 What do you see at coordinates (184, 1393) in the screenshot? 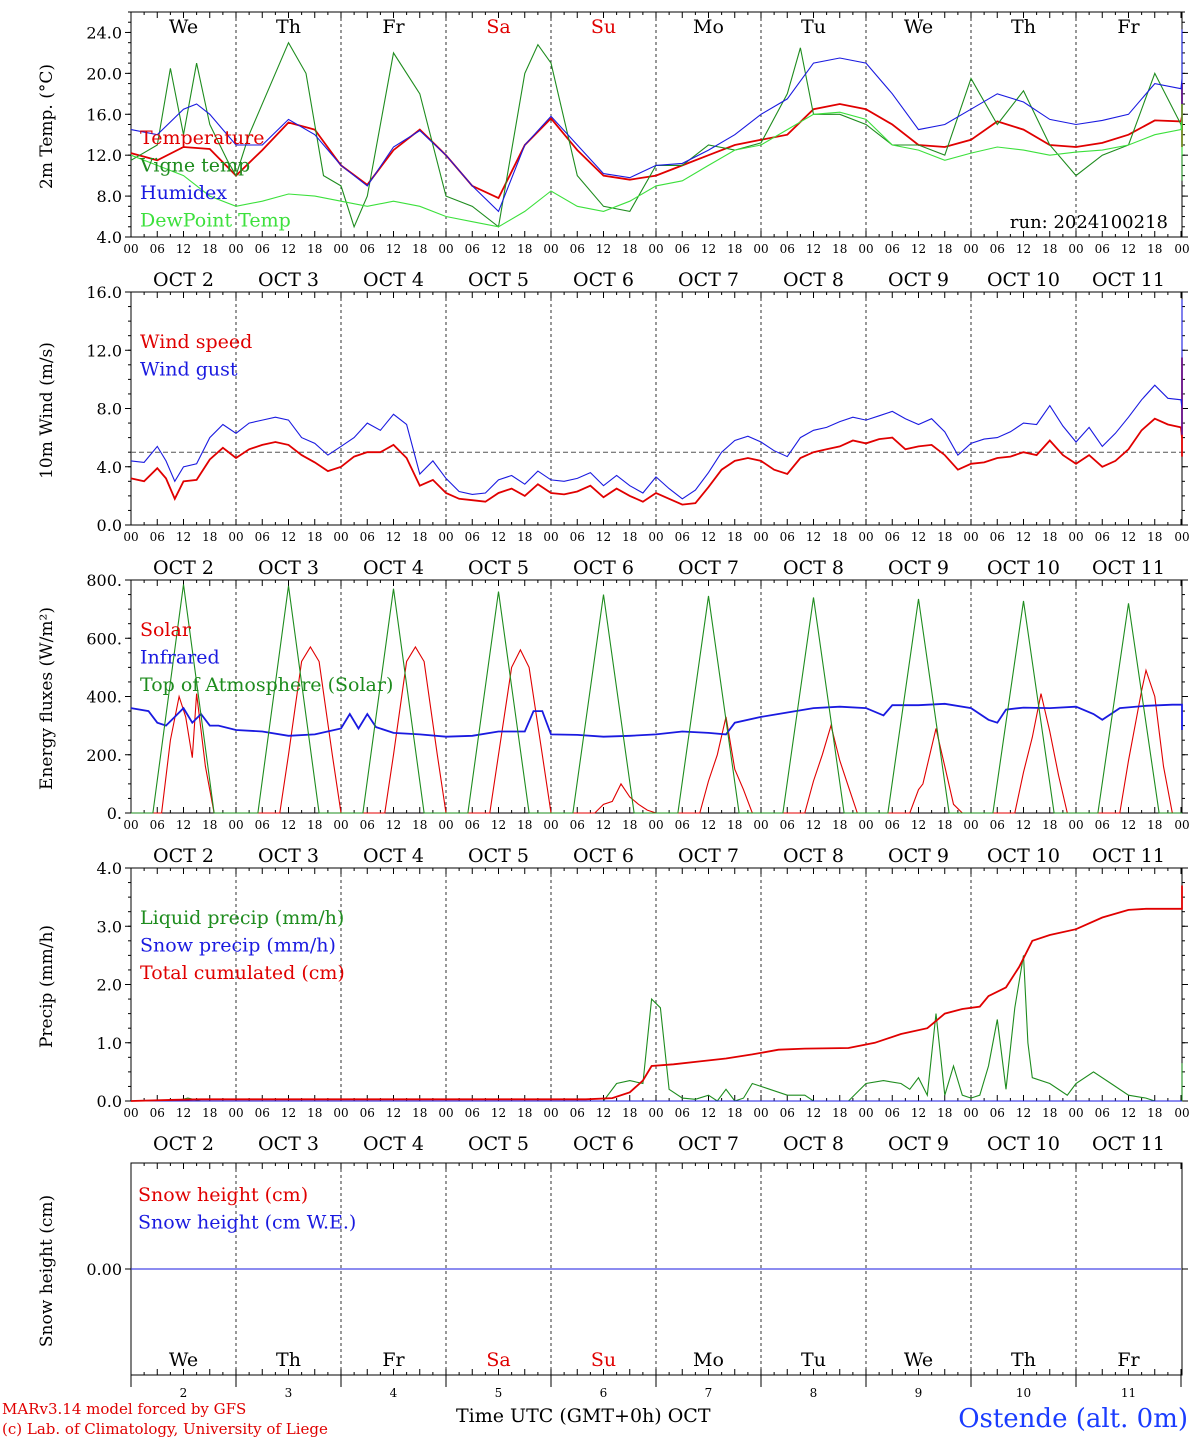
I see `day-number-label: 2` at bounding box center [184, 1393].